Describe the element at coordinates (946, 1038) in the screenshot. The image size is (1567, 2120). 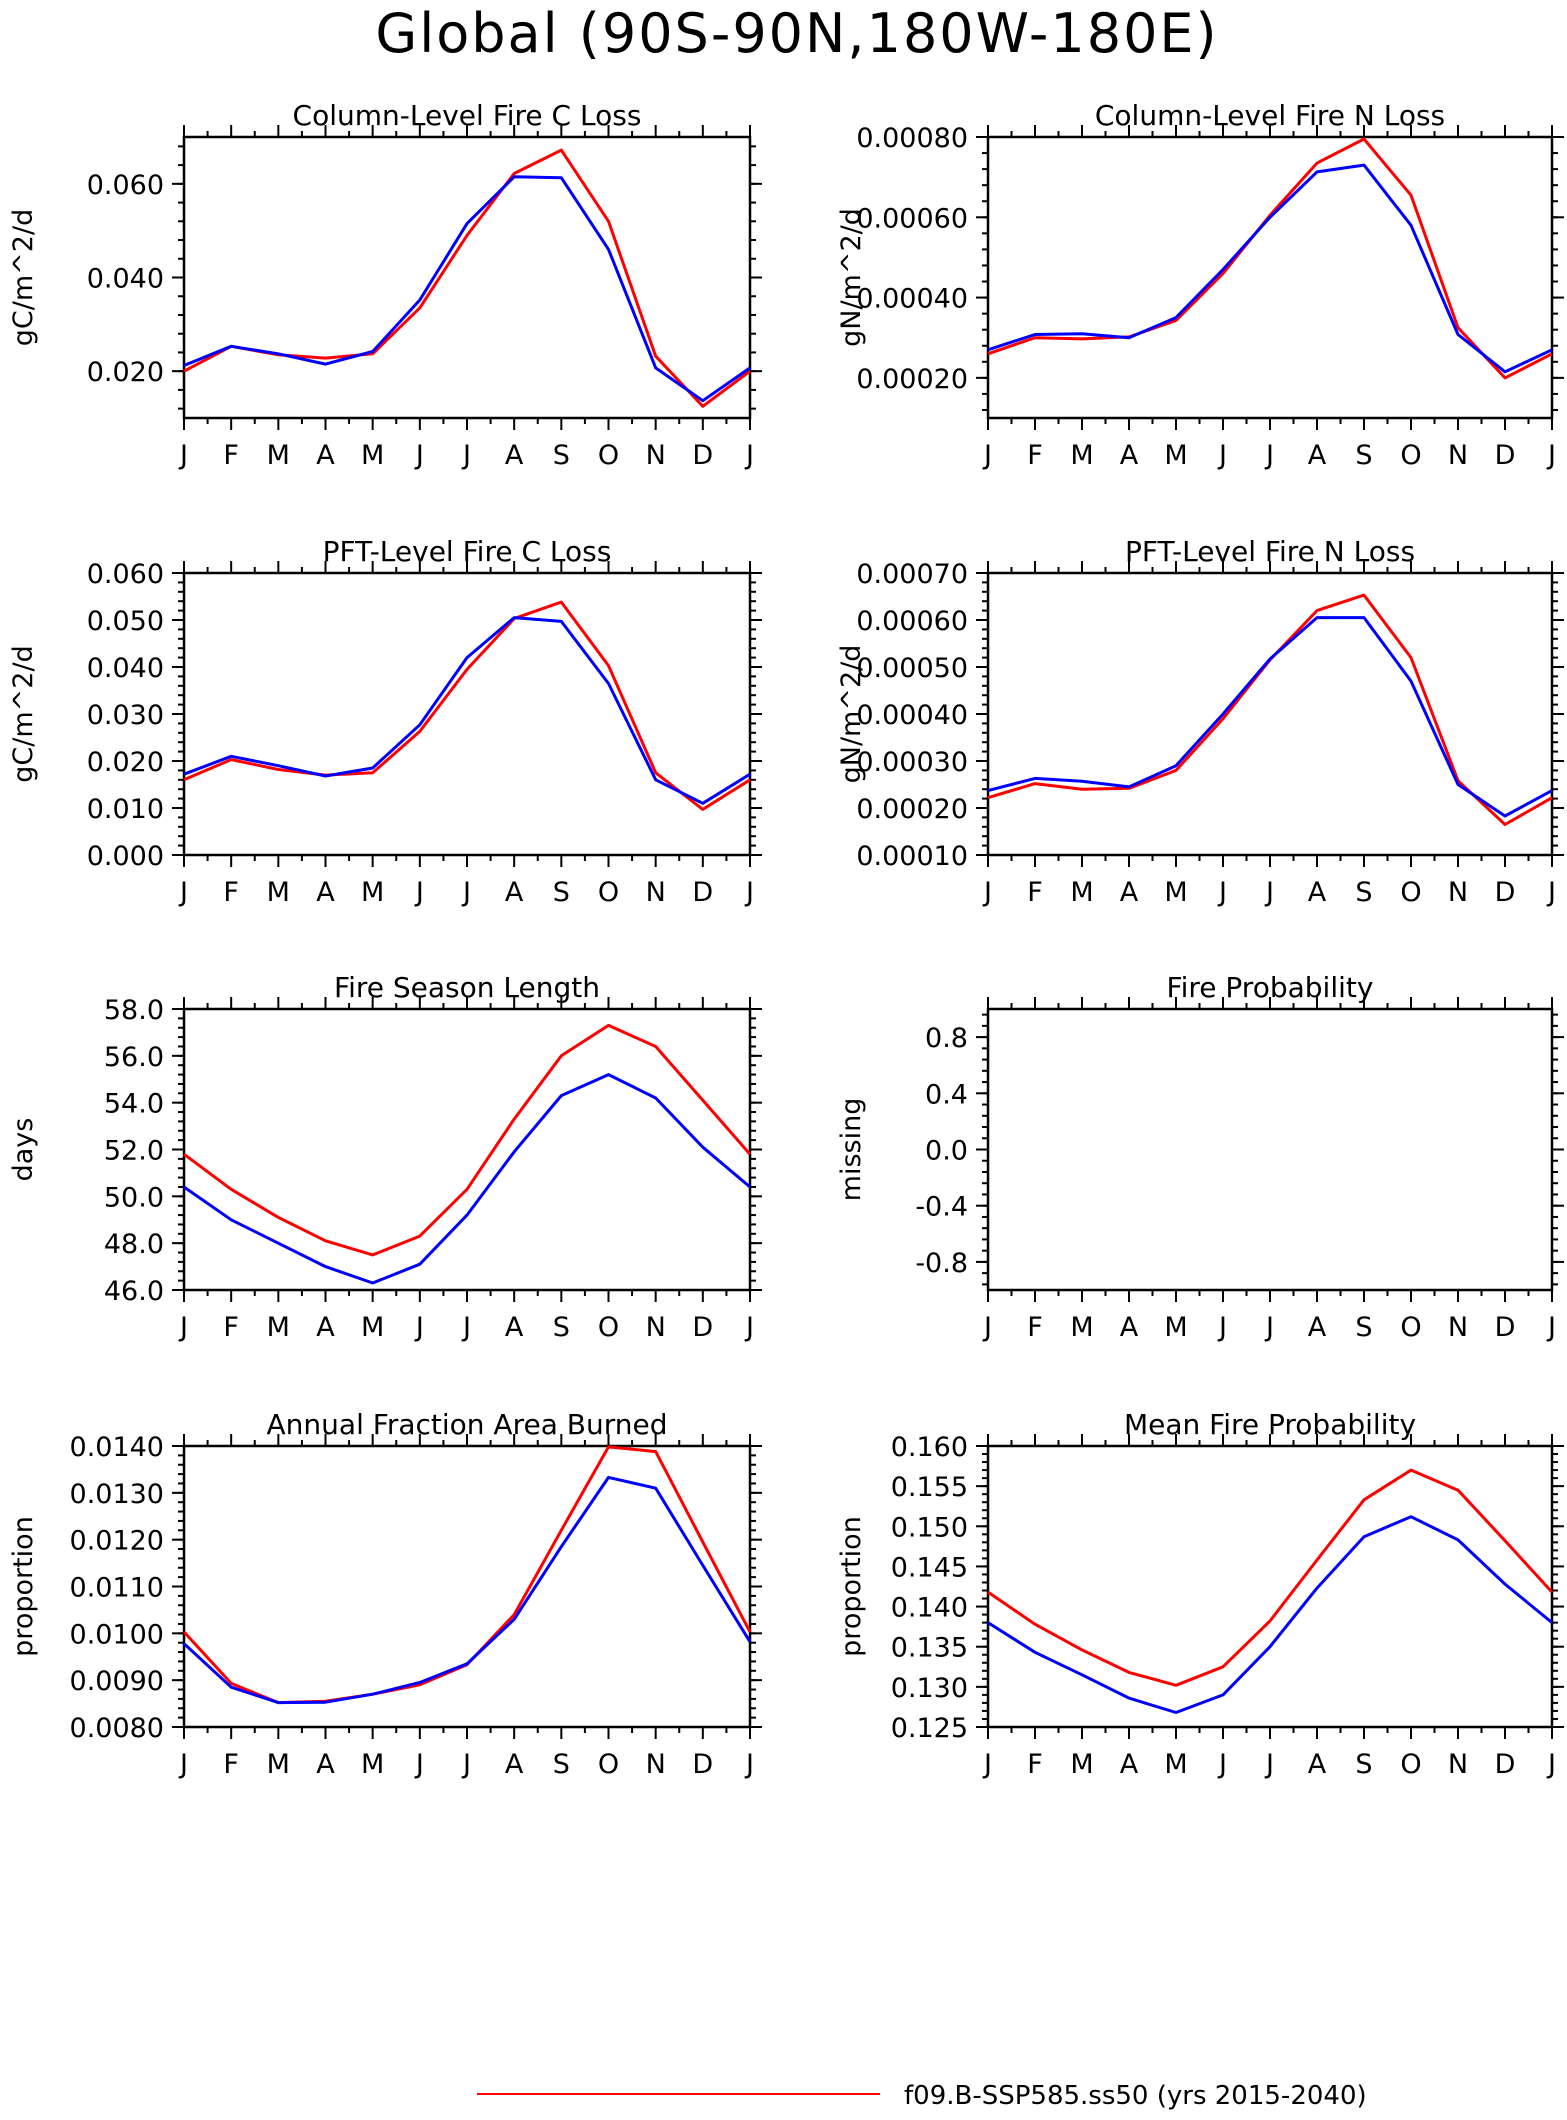
I see `y-tick-label: 0.8` at that location.